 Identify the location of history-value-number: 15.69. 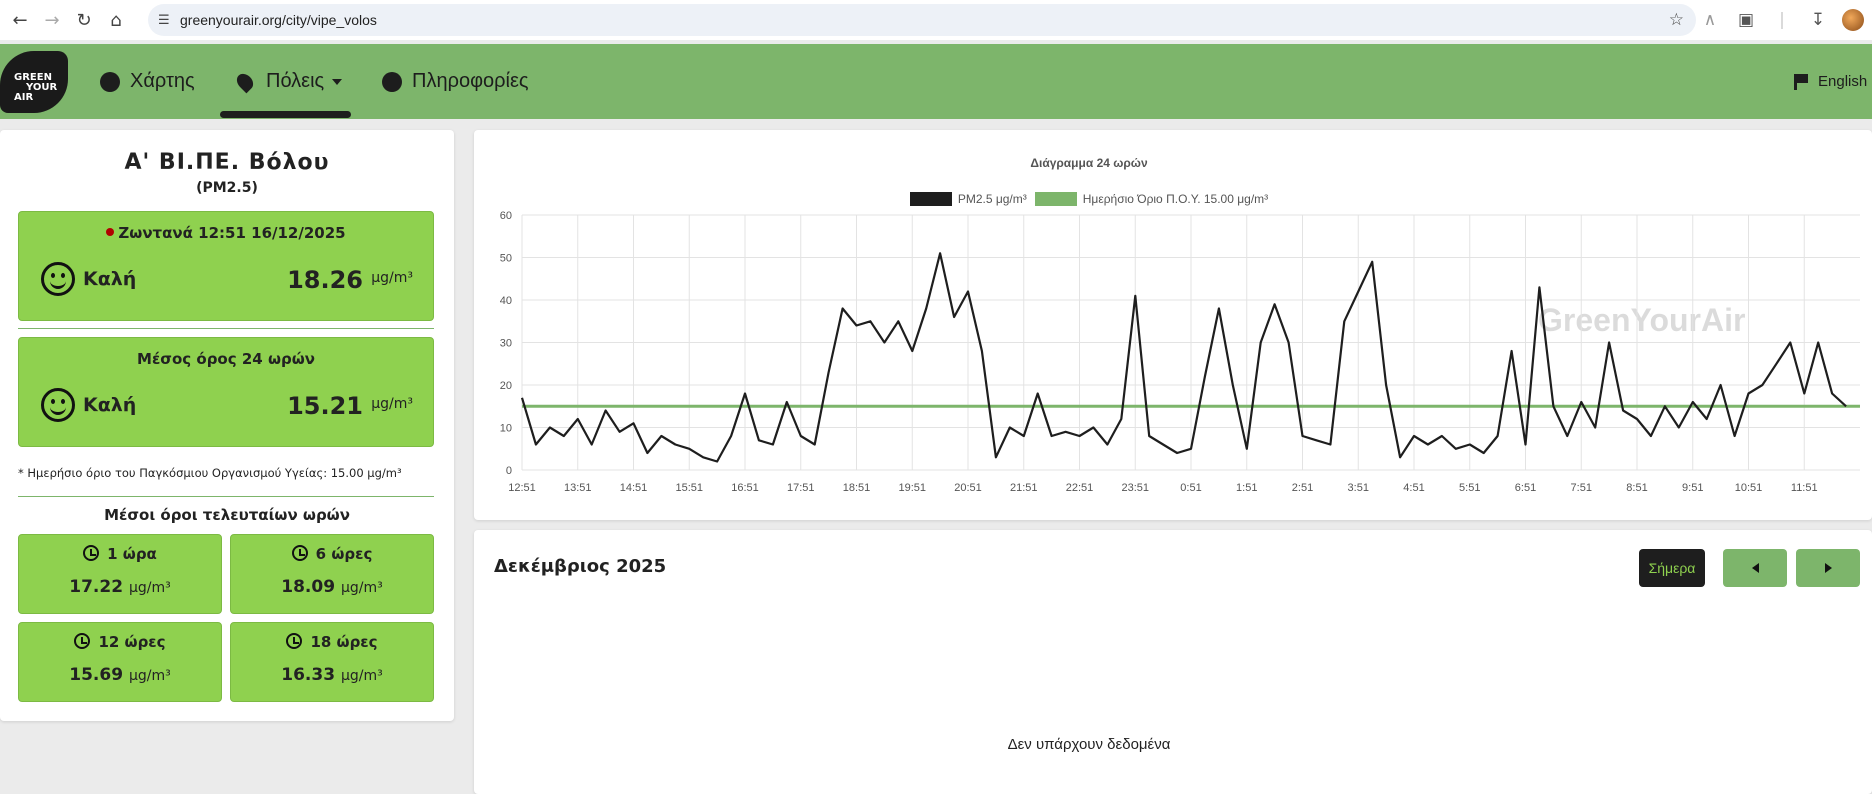
(96, 675).